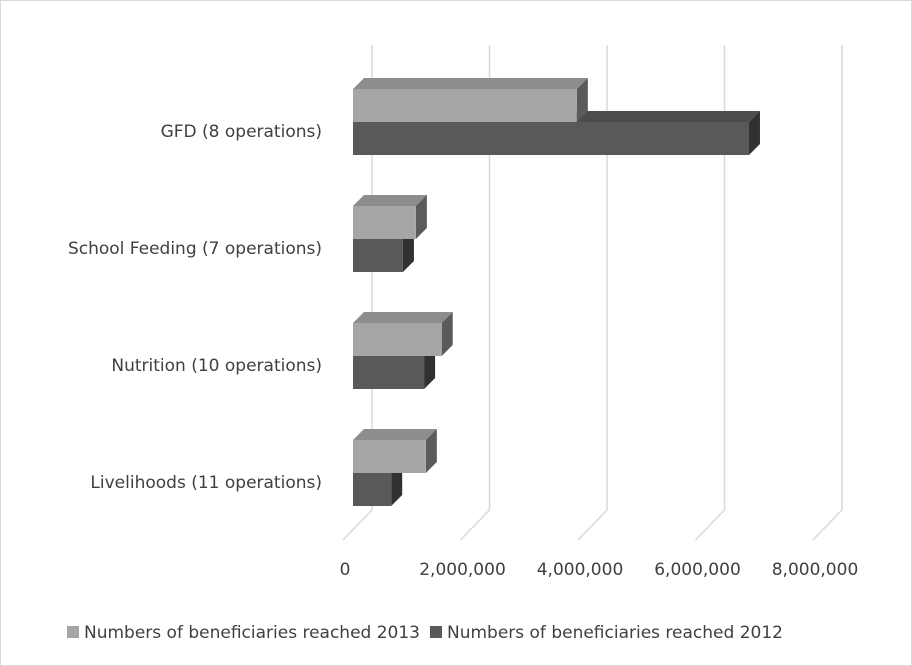  Describe the element at coordinates (216, 366) in the screenshot. I see `y-tick-label: Nutrition (10 operations)` at that location.